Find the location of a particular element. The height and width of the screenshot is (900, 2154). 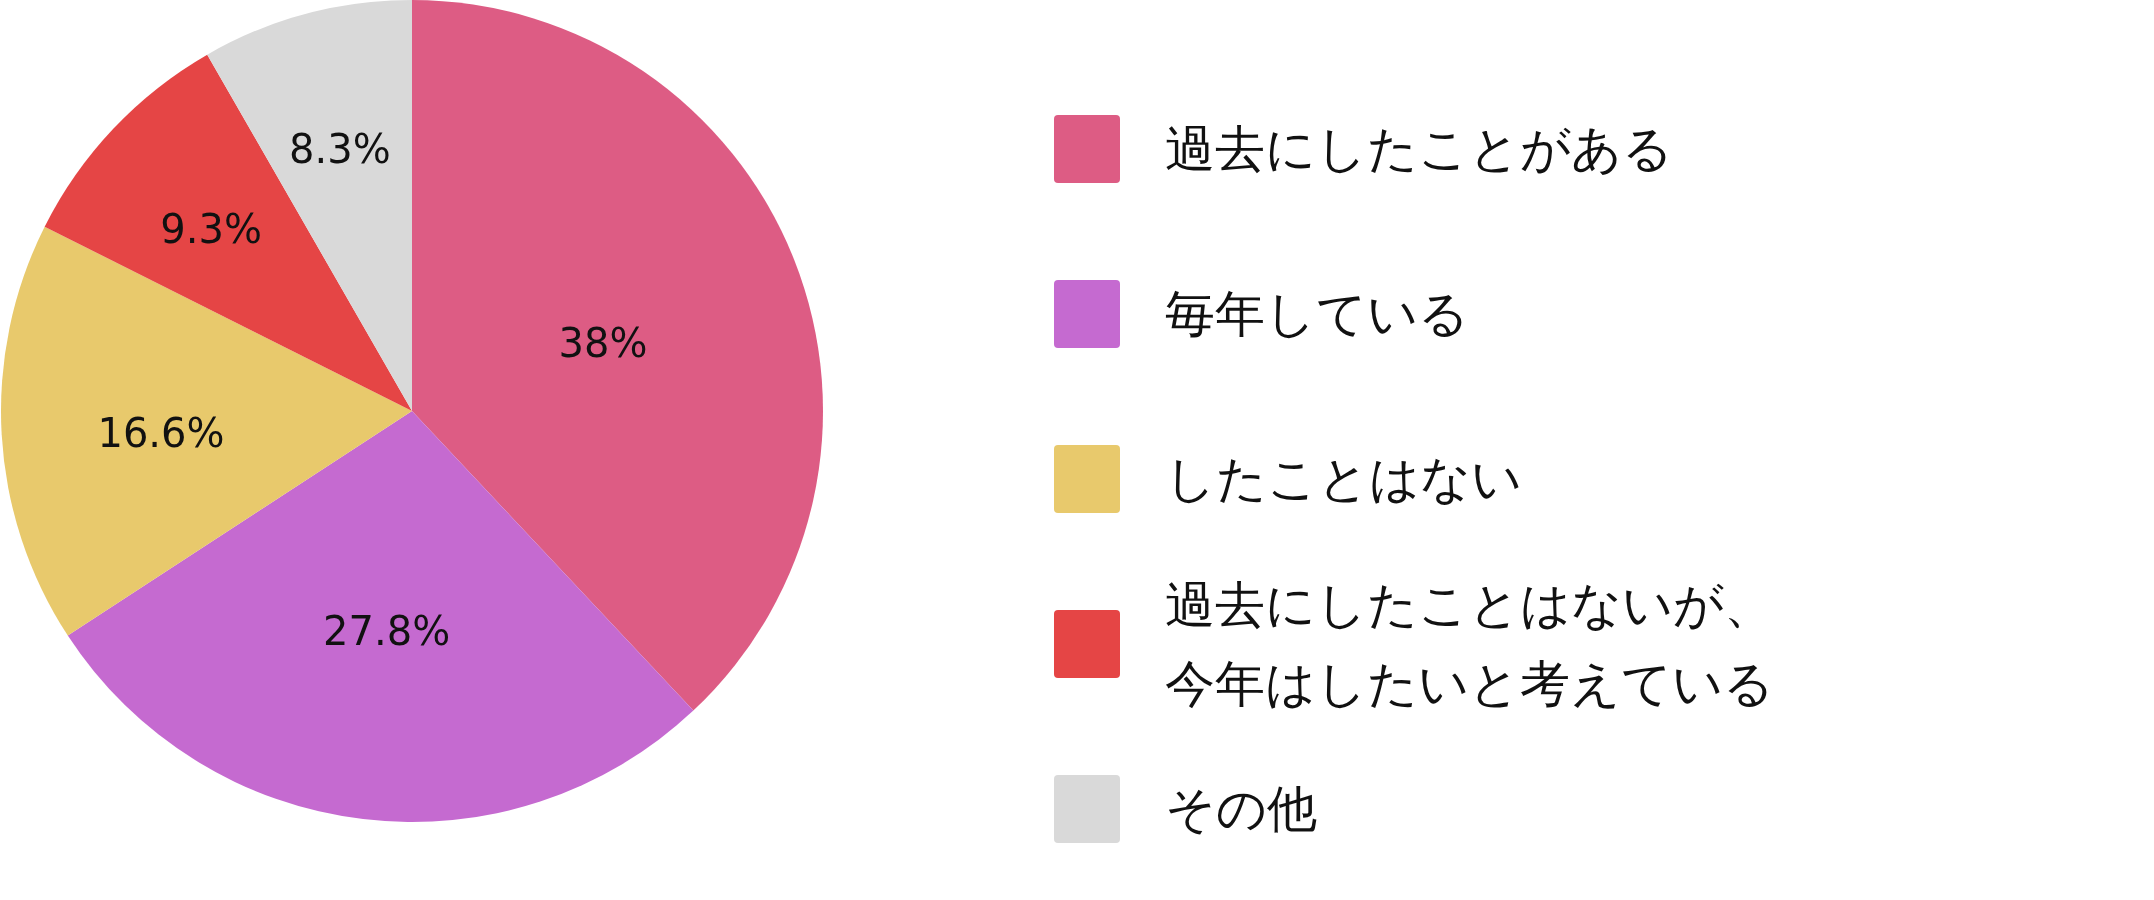

legend-label: したことはない is located at coordinates (1343, 479).